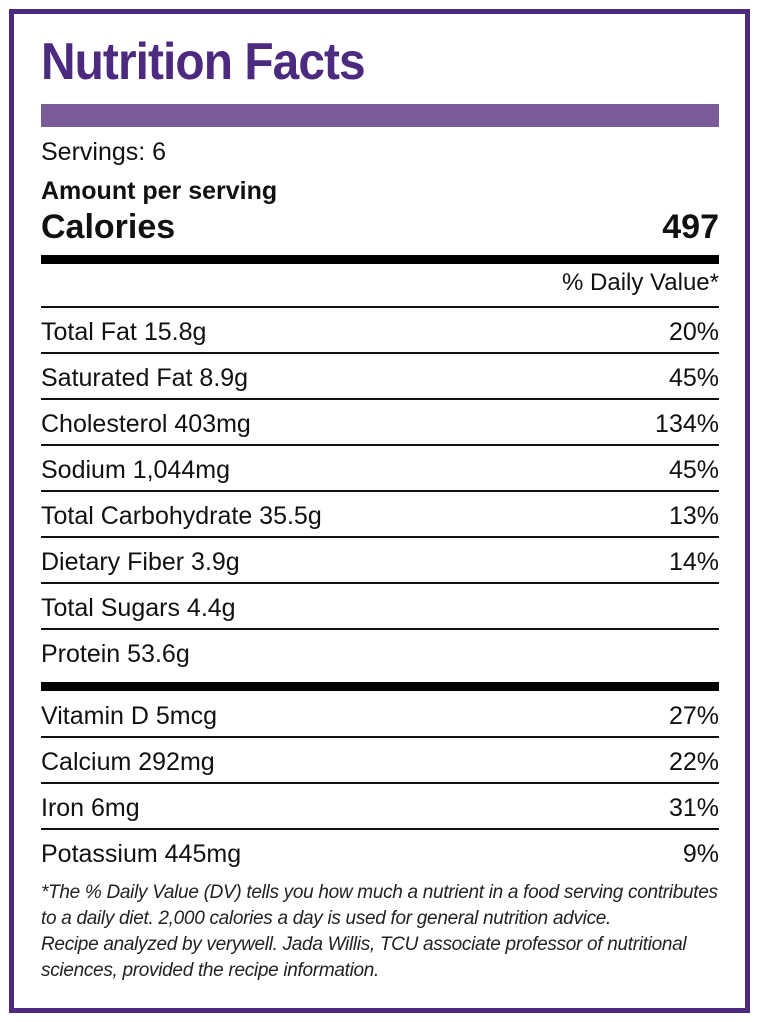 This screenshot has height=1022, width=768. I want to click on calories-label: Calories, so click(108, 227).